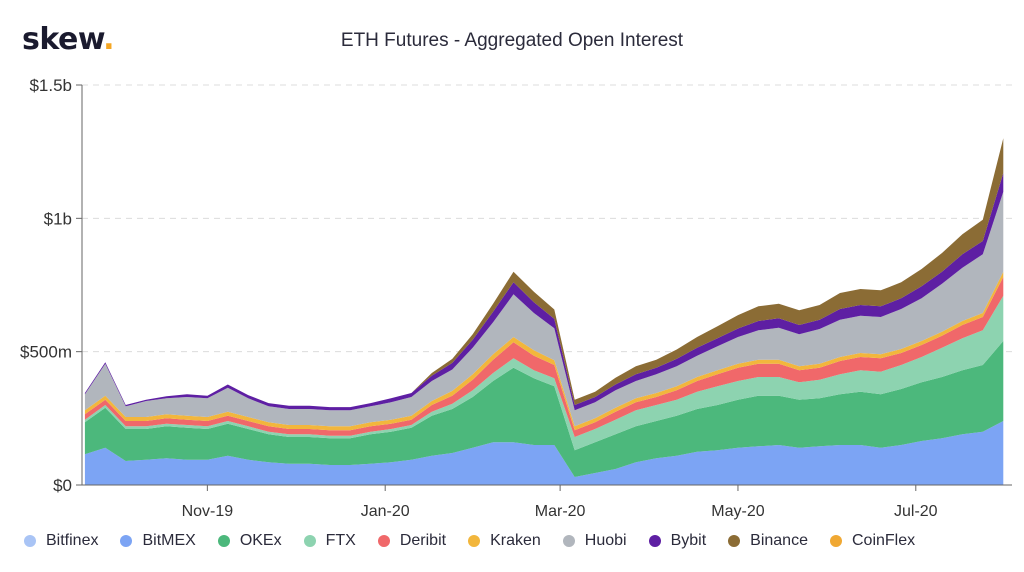 The width and height of the screenshot is (1024, 572). What do you see at coordinates (605, 540) in the screenshot?
I see `legend-label: Huobi` at bounding box center [605, 540].